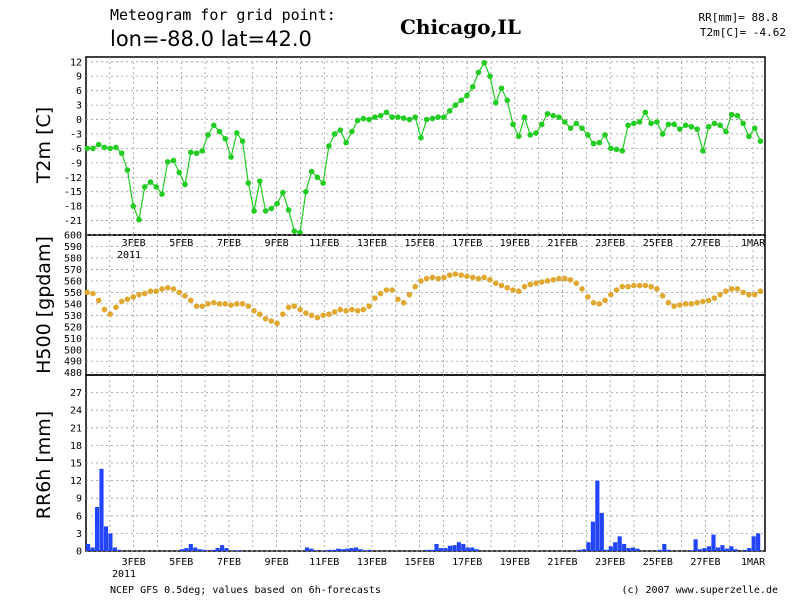 The height and width of the screenshot is (600, 800). What do you see at coordinates (73, 373) in the screenshot?
I see `h500-ytick-label: 480` at bounding box center [73, 373].